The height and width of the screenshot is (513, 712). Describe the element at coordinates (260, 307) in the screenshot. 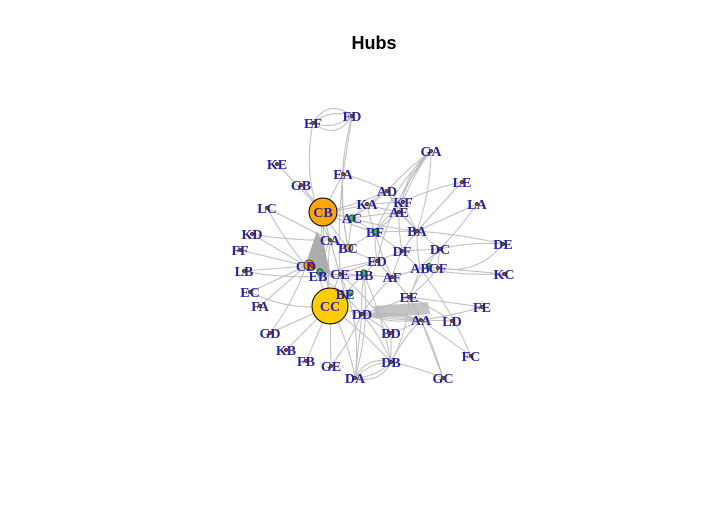

I see `node-label-FA: FA` at that location.